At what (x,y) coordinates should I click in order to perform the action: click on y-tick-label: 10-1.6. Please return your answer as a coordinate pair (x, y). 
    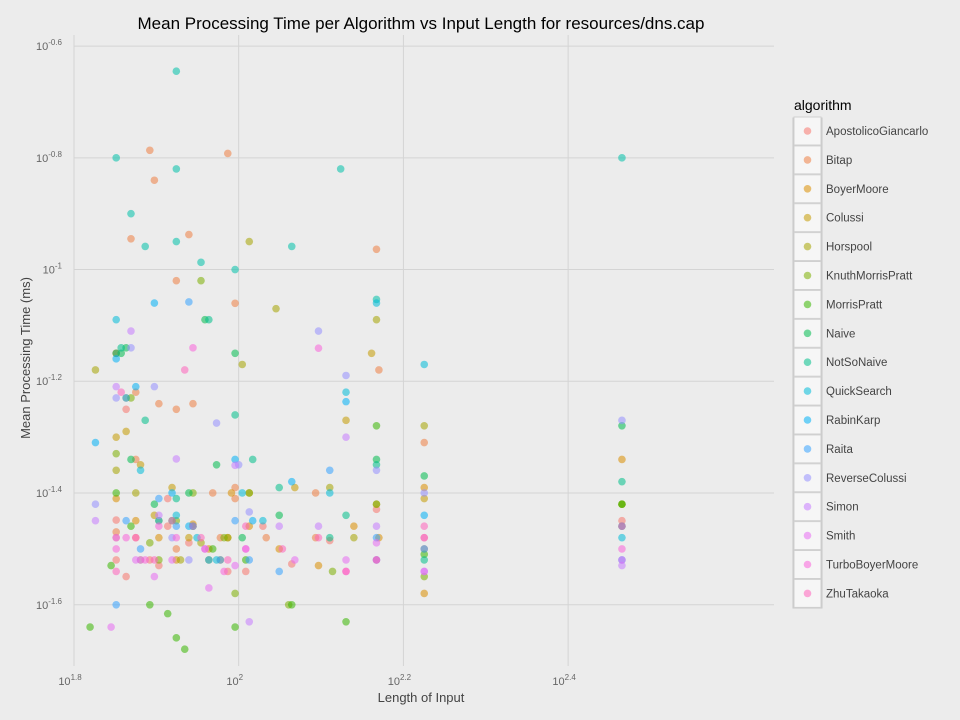
    Looking at the image, I should click on (49, 604).